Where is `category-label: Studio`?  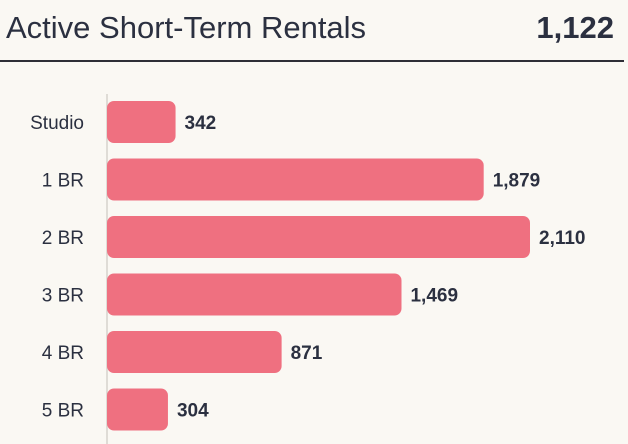
category-label: Studio is located at coordinates (57, 123).